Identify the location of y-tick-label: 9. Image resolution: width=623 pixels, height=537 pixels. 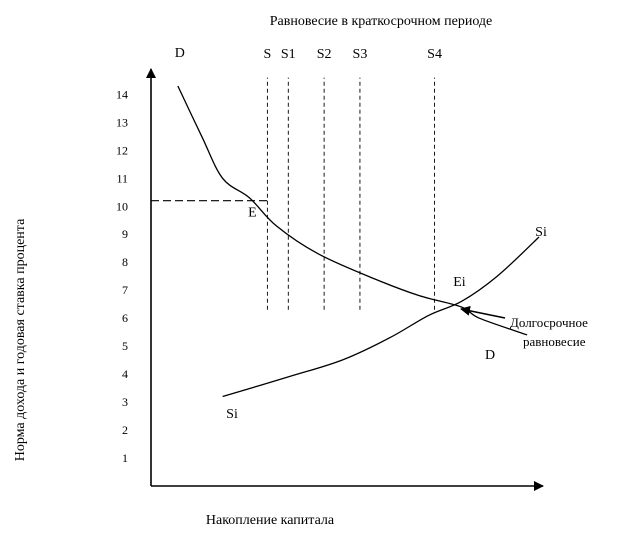
(125, 234).